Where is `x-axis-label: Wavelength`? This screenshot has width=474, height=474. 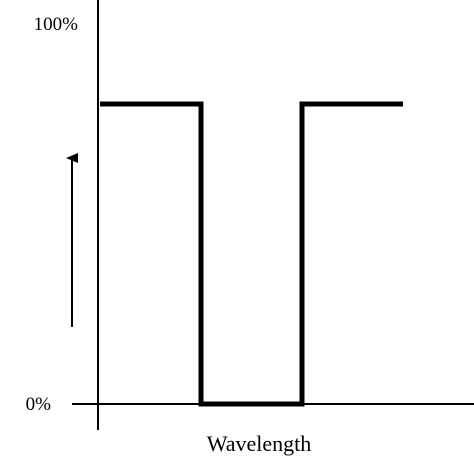
x-axis-label: Wavelength is located at coordinates (259, 443).